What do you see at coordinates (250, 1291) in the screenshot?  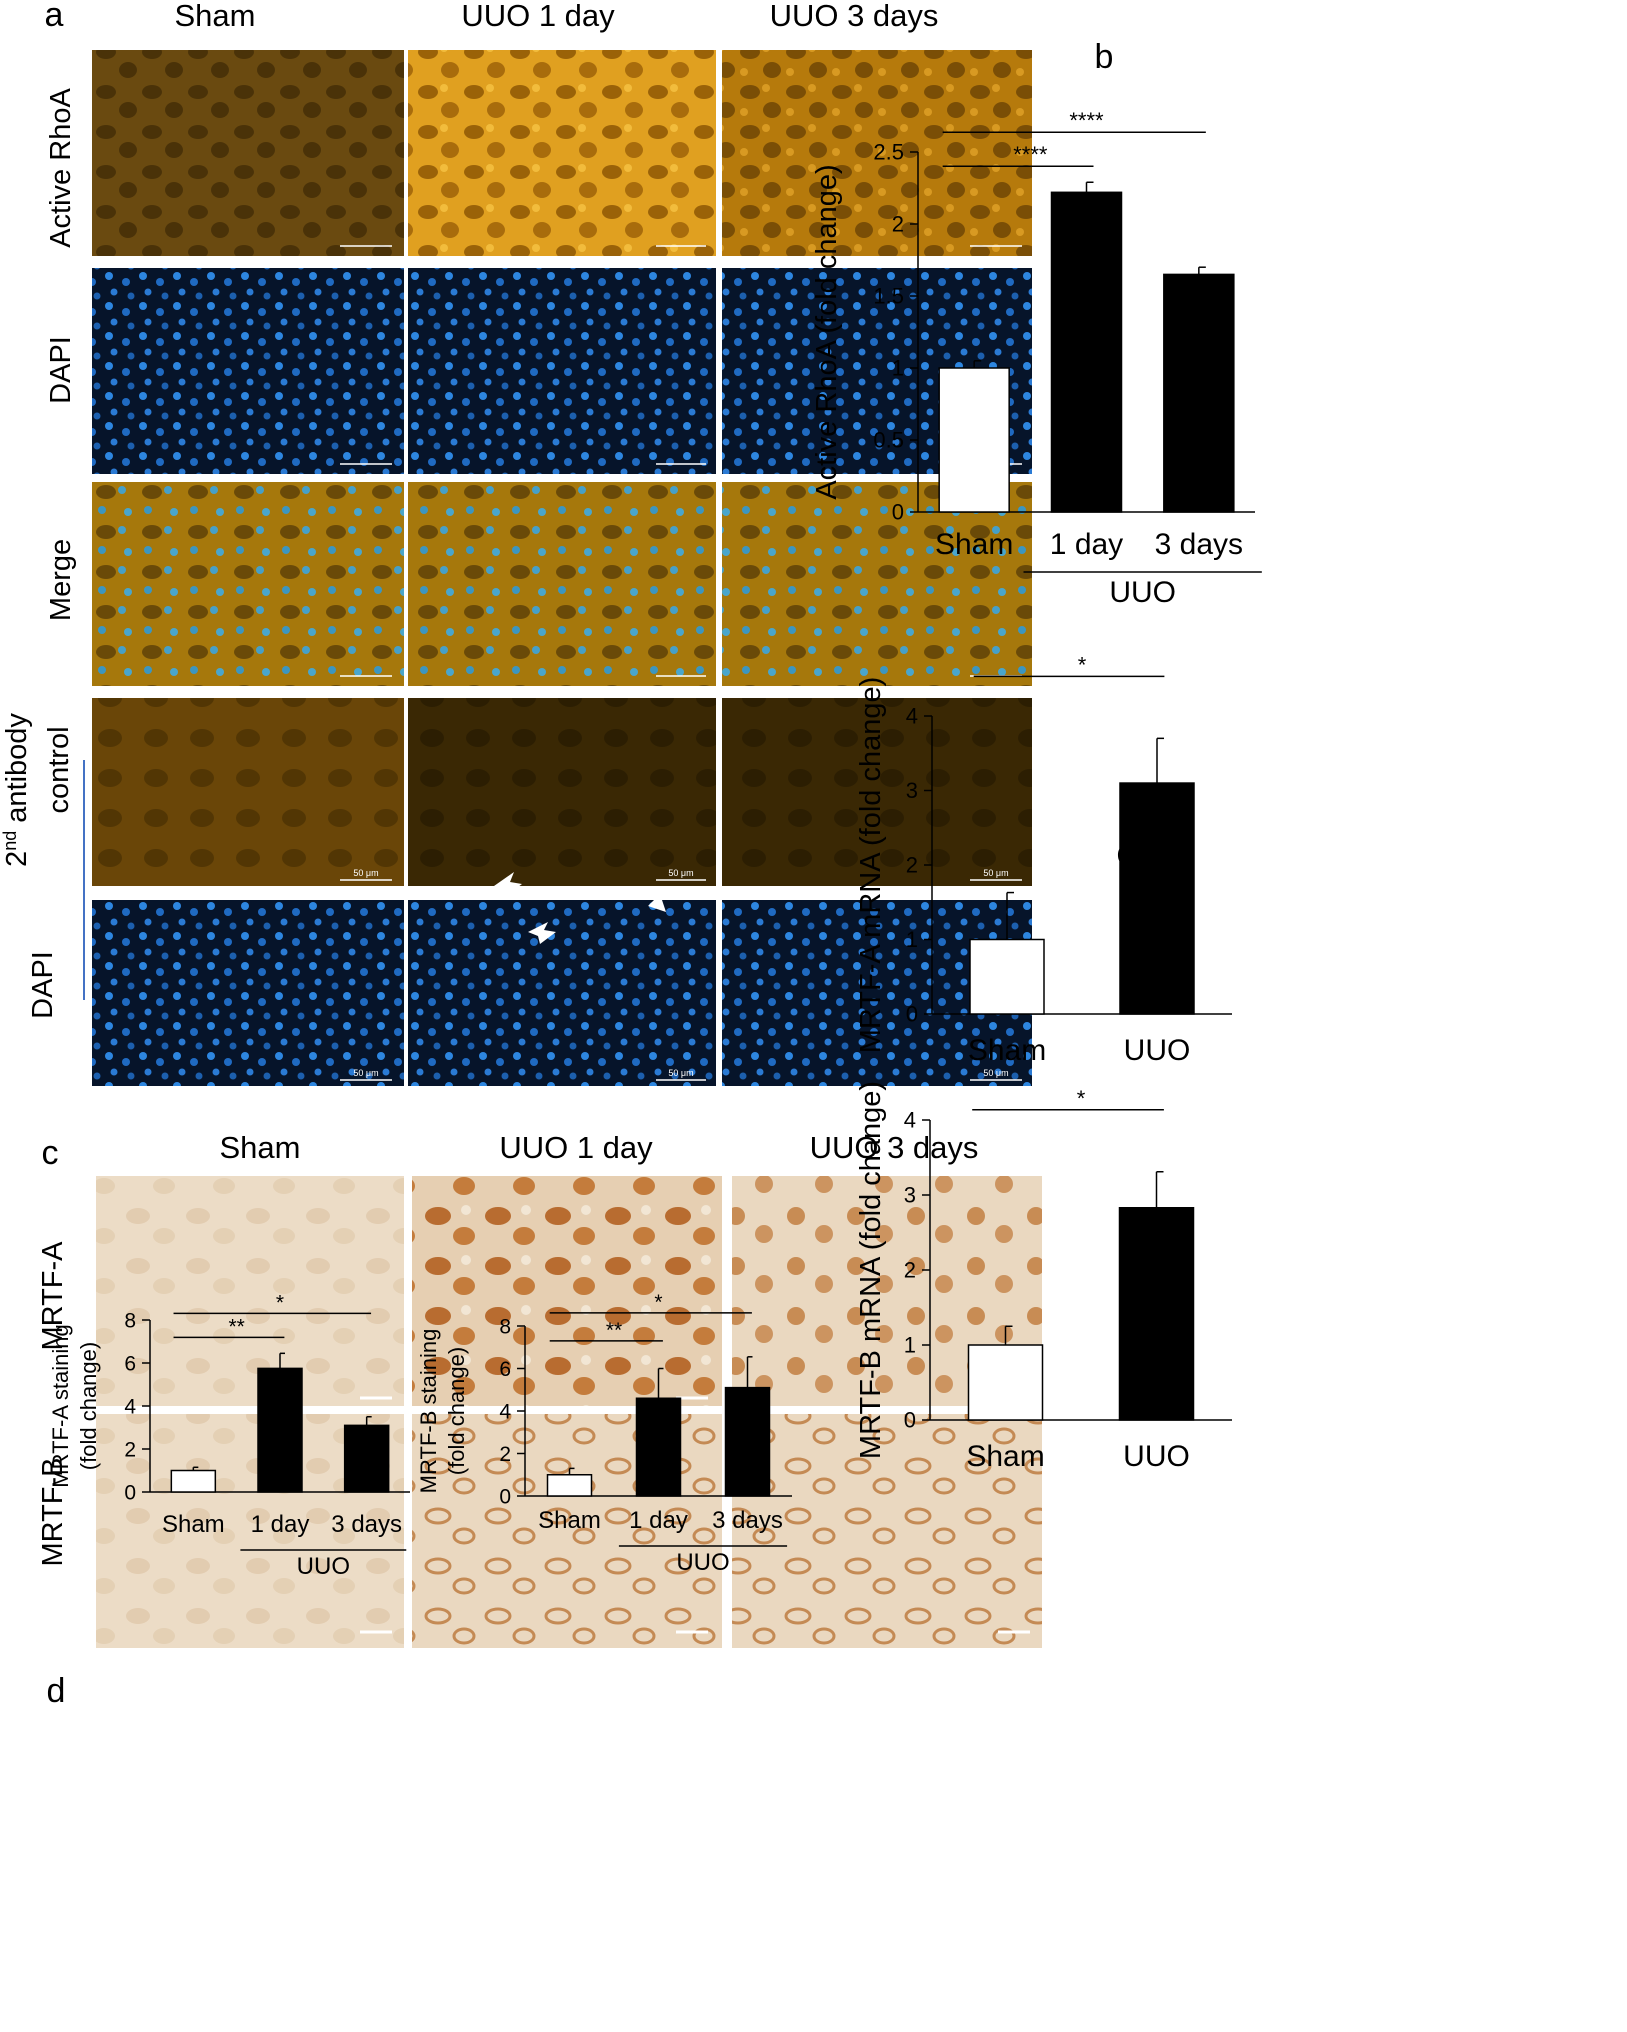 I see `micrograph-mrtfa-sham` at bounding box center [250, 1291].